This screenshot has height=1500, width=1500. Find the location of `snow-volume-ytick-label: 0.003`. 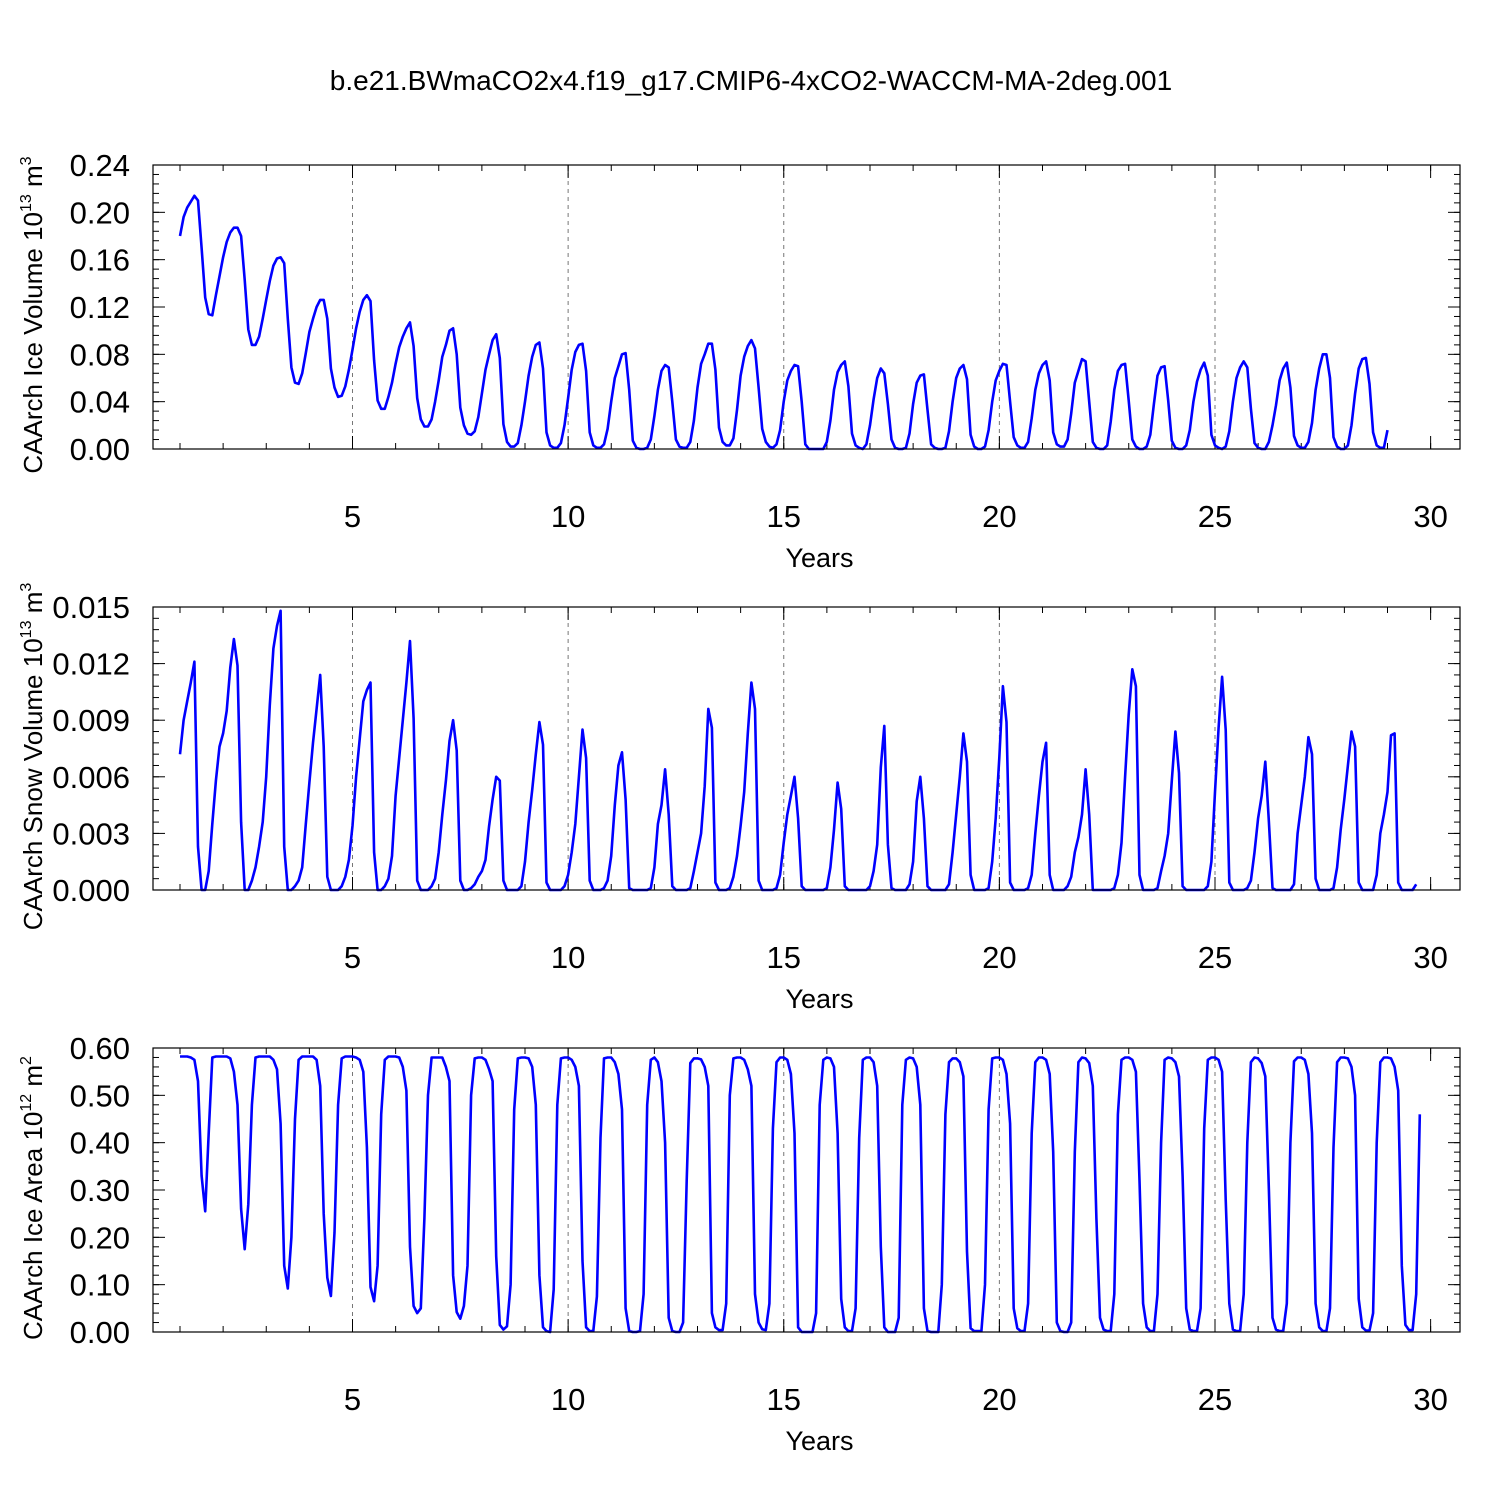

snow-volume-ytick-label: 0.003 is located at coordinates (91, 833).